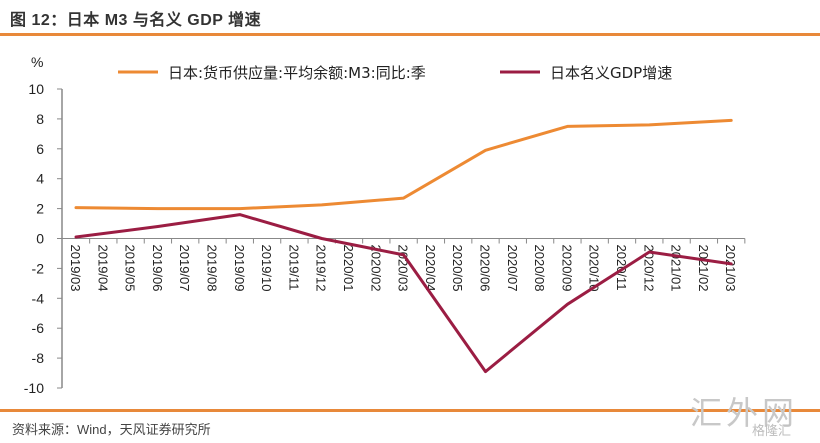  What do you see at coordinates (40, 149) in the screenshot?
I see `y-tick-label: 6` at bounding box center [40, 149].